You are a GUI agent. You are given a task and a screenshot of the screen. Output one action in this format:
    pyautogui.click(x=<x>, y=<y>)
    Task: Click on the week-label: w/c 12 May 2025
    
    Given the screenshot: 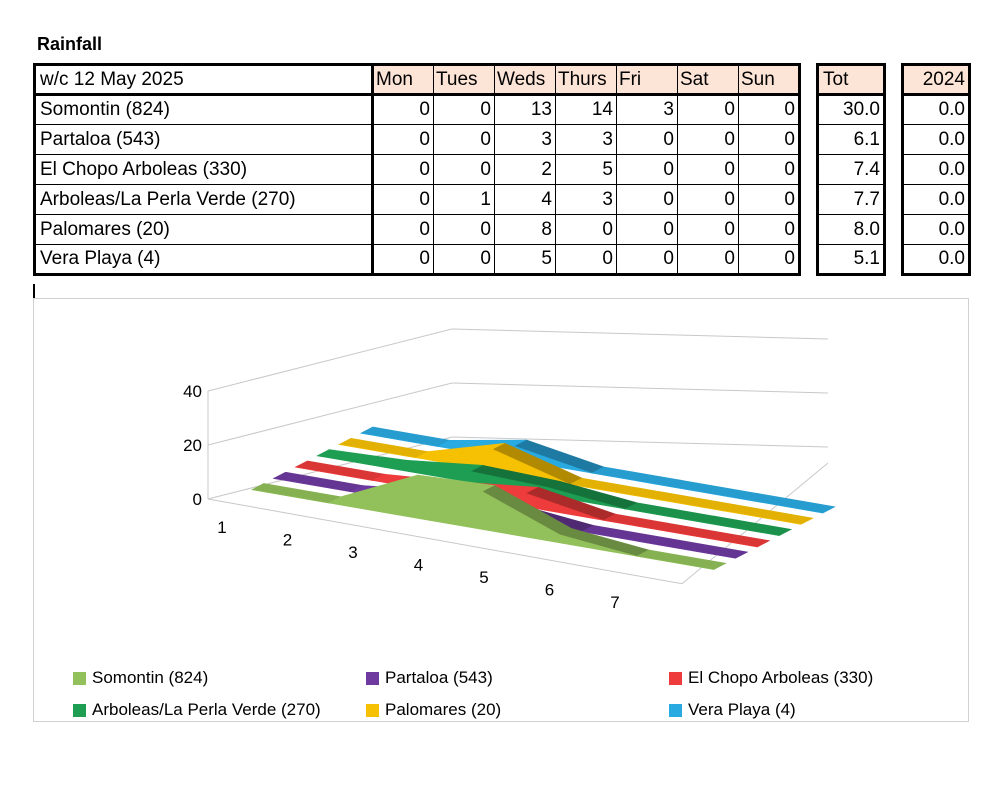 What is the action you would take?
    pyautogui.click(x=203, y=79)
    